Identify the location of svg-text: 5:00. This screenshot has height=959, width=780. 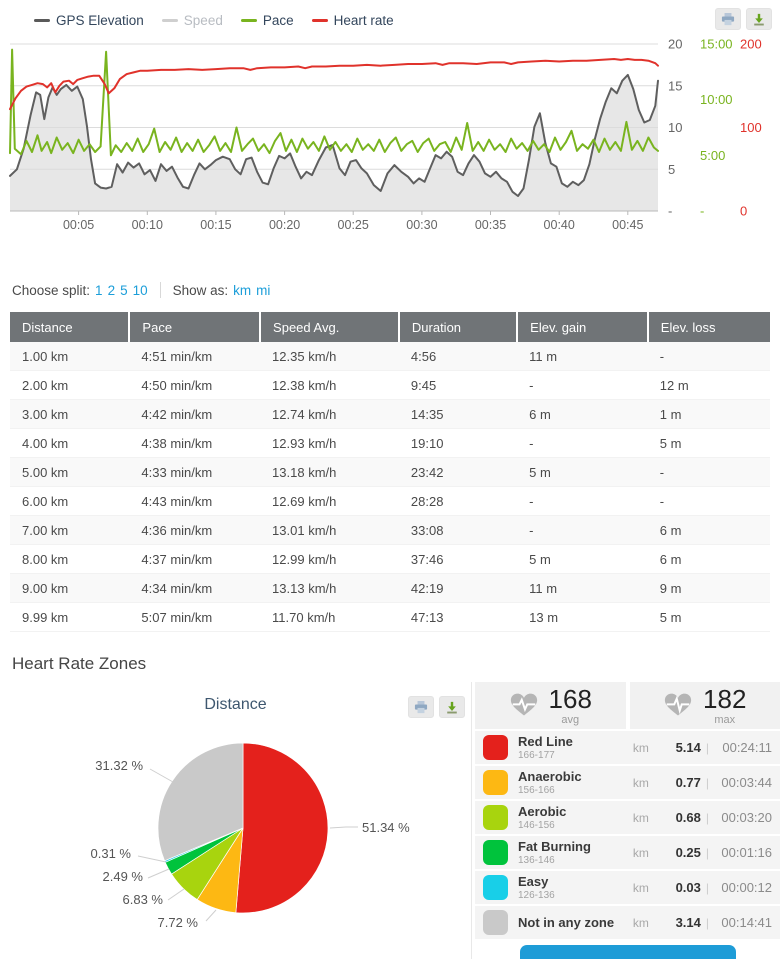
(712, 155).